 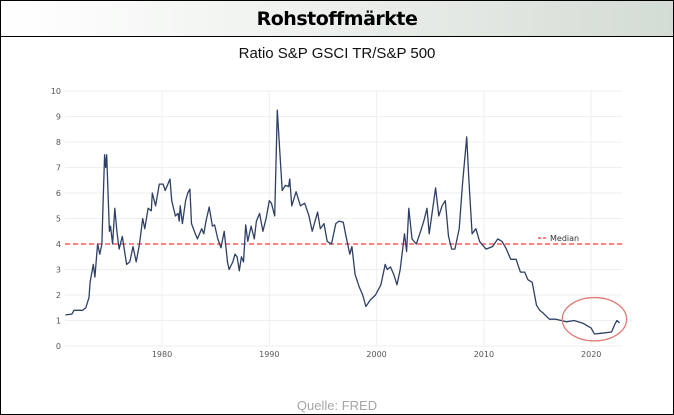 I want to click on y-tick-label: 6, so click(x=58, y=193).